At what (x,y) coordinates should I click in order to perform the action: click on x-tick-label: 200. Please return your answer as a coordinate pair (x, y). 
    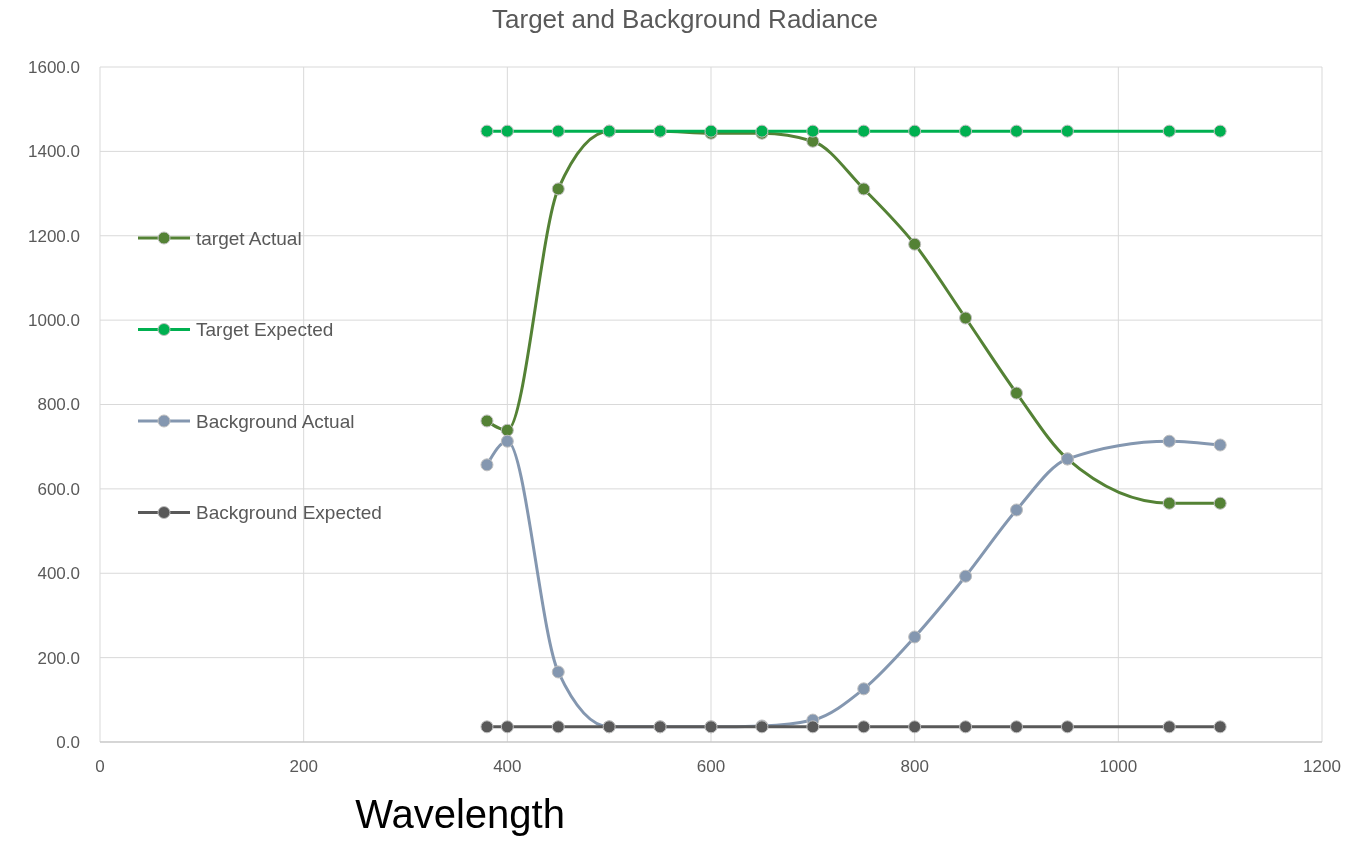
    Looking at the image, I should click on (303, 766).